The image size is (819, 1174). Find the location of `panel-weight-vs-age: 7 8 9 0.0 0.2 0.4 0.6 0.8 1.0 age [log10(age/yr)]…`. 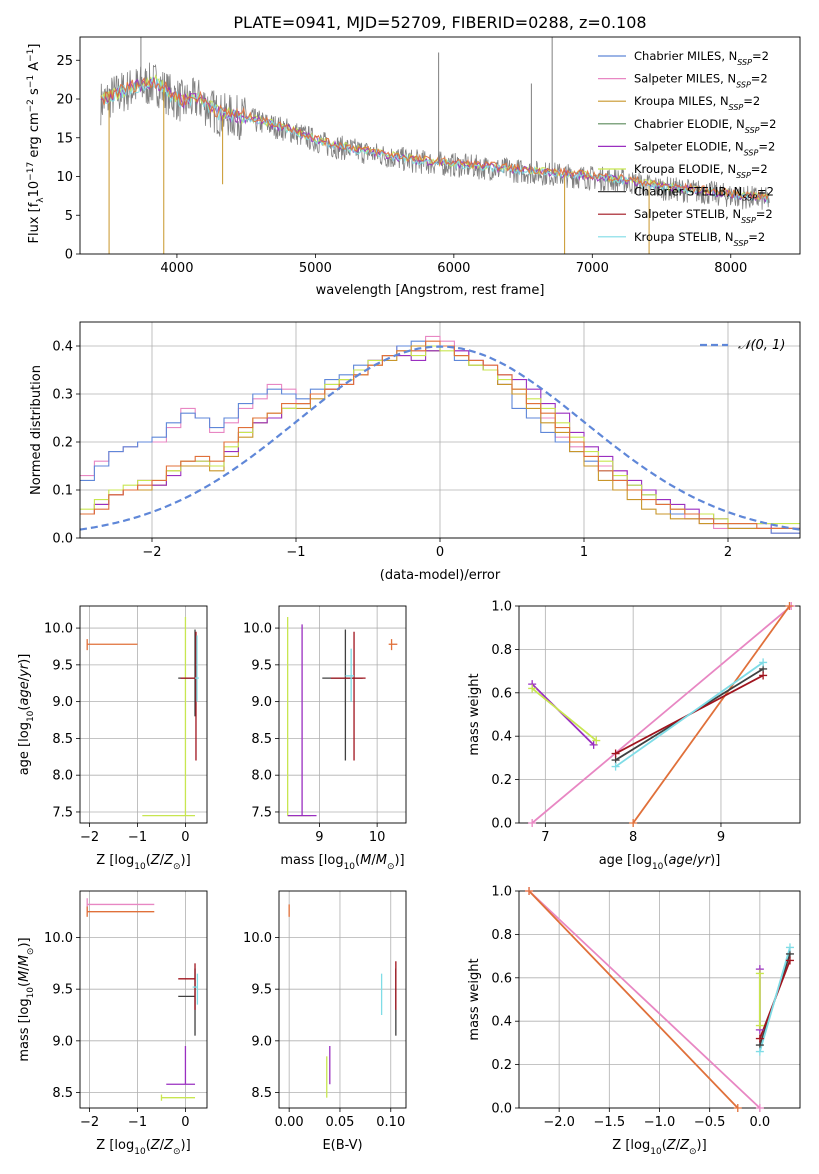

panel-weight-vs-age: 7 8 9 0.0 0.2 0.4 0.6 0.8 1.0 age [log10(age/yr)]… is located at coordinates (634, 736).